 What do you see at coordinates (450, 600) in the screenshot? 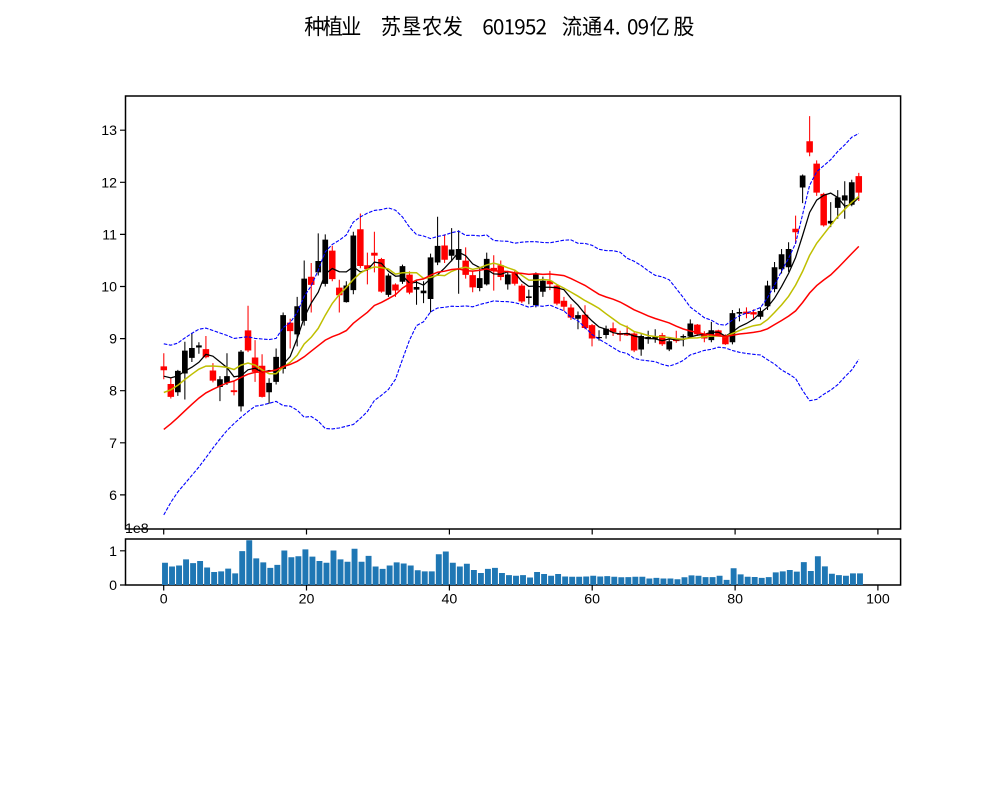
I see `svg-text: 40` at bounding box center [450, 600].